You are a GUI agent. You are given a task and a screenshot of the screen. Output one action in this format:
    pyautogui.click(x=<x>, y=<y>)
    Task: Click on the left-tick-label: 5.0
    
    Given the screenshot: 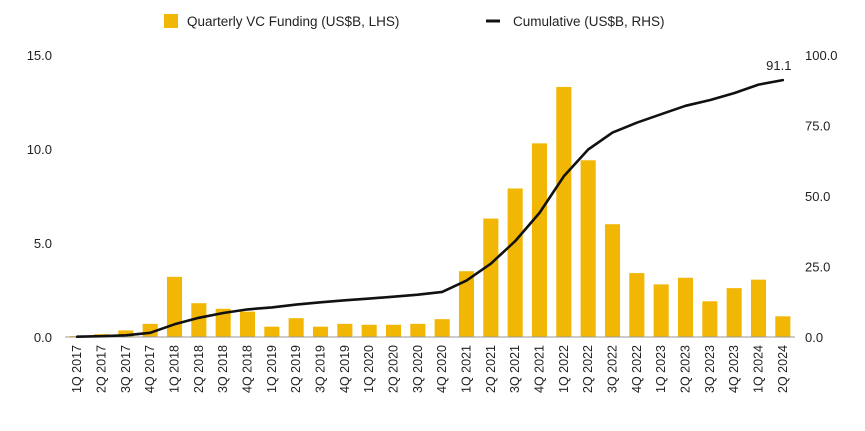 What is the action you would take?
    pyautogui.click(x=43, y=243)
    